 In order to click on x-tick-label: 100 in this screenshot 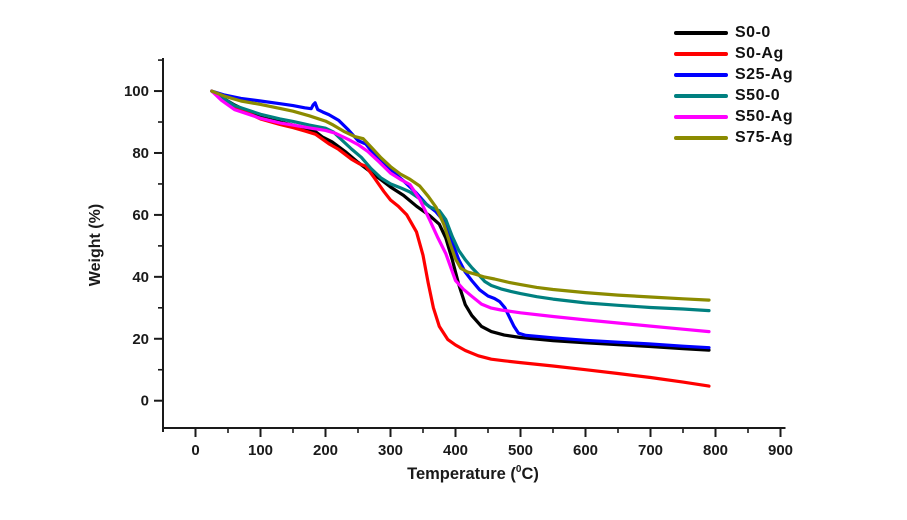, I will do `click(260, 450)`.